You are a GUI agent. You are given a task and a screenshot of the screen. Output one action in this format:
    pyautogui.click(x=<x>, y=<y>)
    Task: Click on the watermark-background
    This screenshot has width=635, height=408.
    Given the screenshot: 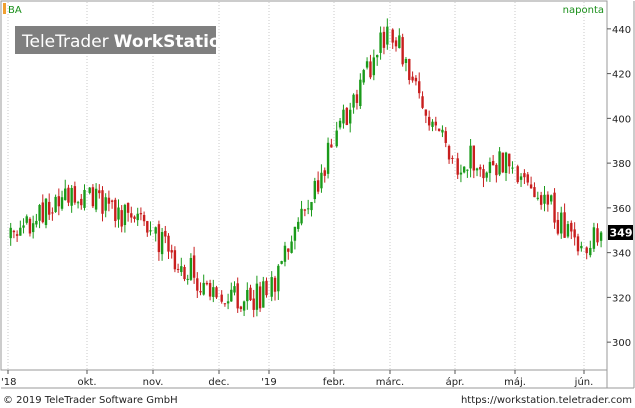 What is the action you would take?
    pyautogui.click(x=115, y=40)
    